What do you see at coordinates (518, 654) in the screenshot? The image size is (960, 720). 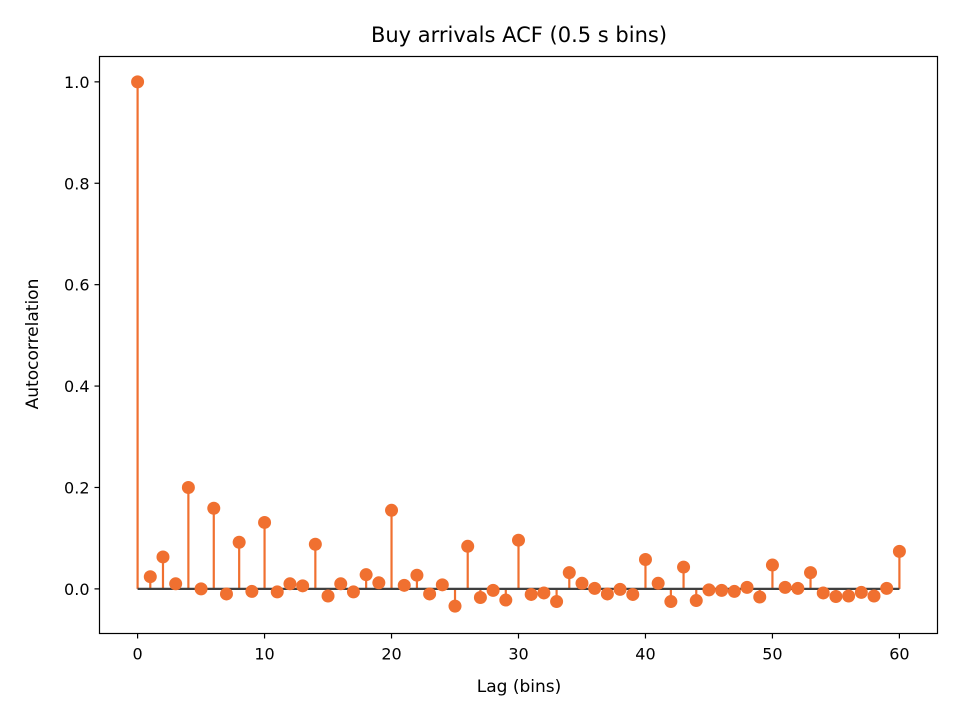 I see `x-tick-label: 30` at bounding box center [518, 654].